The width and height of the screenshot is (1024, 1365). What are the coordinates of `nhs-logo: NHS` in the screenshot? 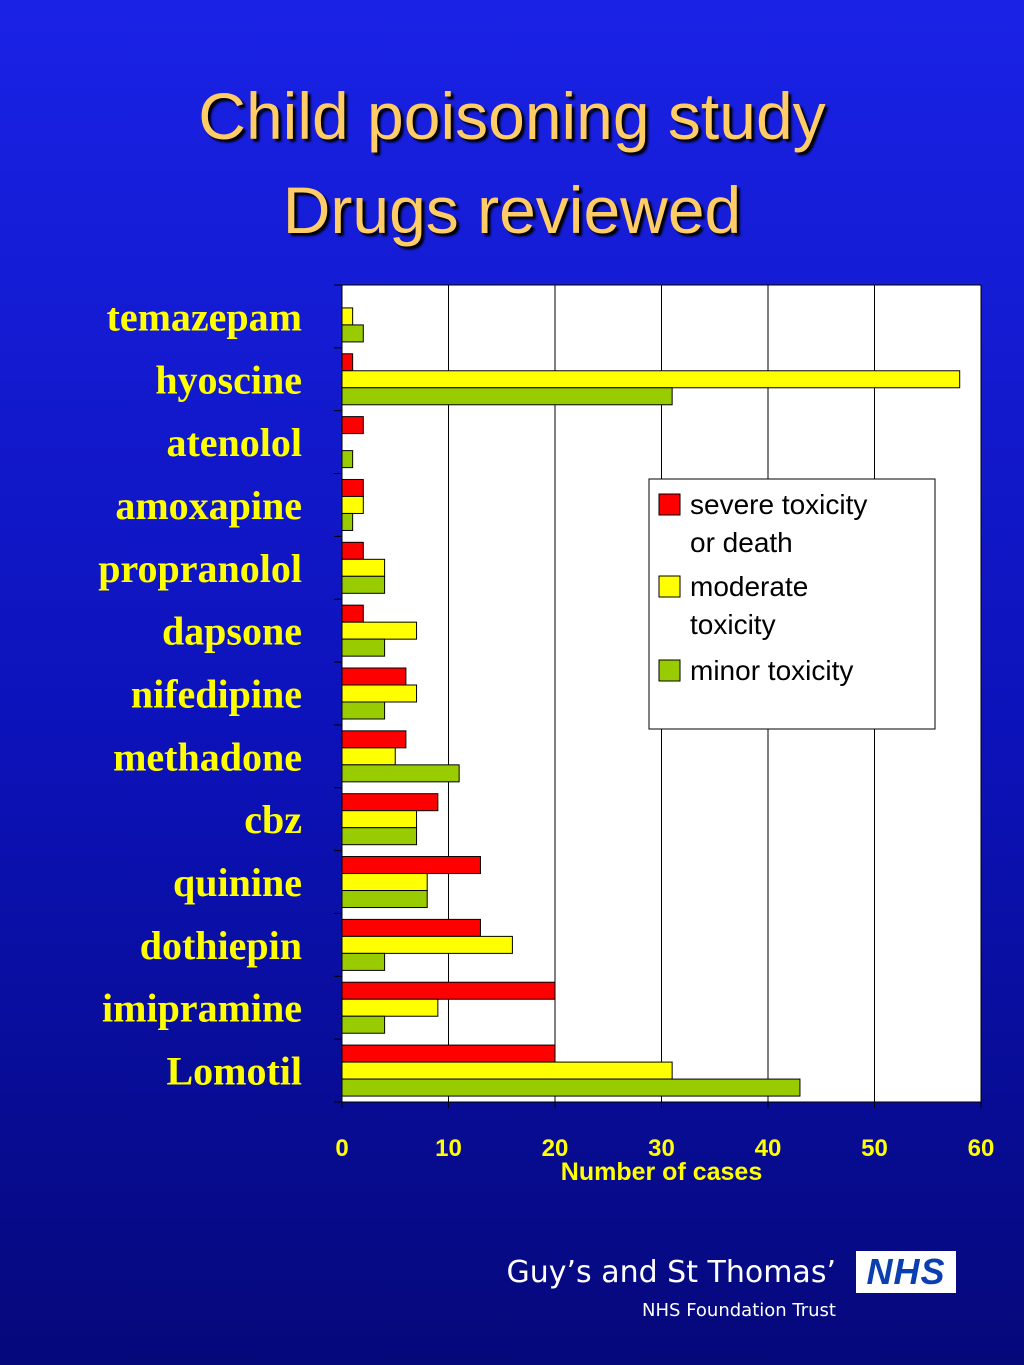 It's located at (906, 1272).